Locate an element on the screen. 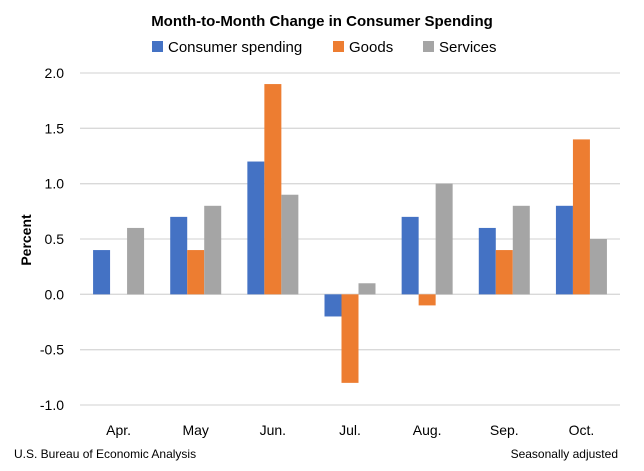 The image size is (644, 471). bar-goods-aug is located at coordinates (427, 300).